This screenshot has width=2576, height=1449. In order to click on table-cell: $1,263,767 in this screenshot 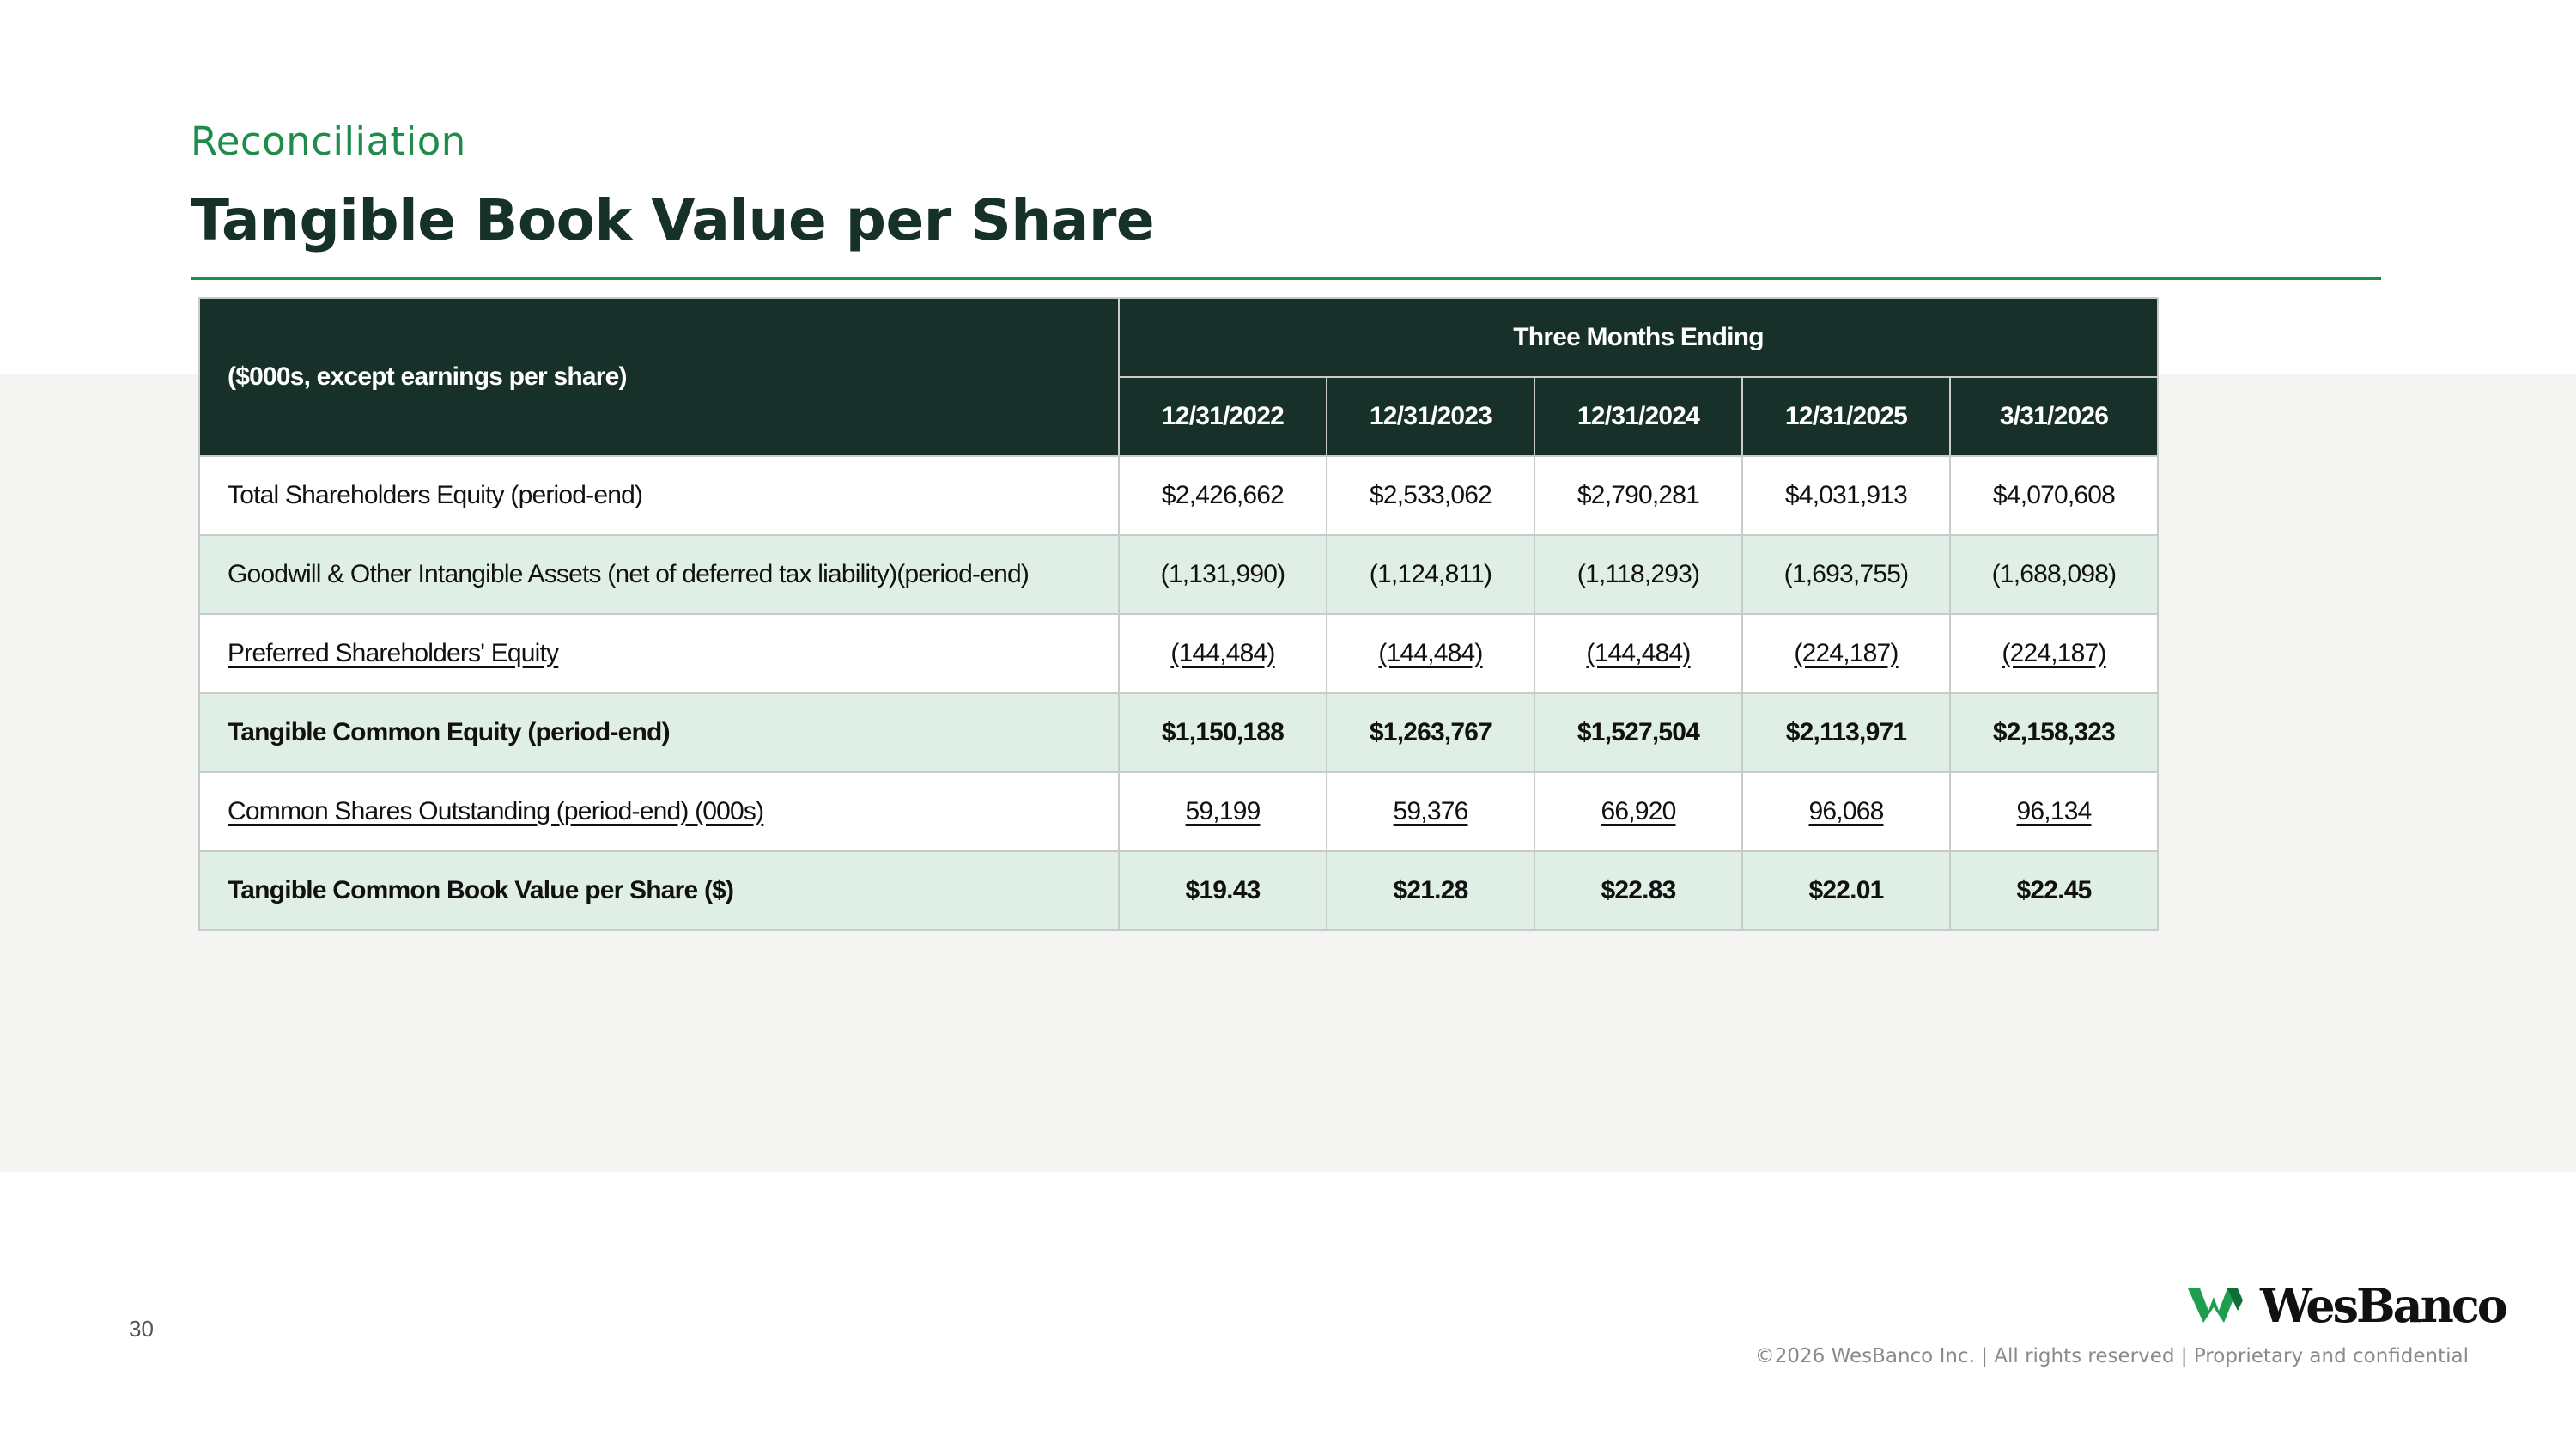, I will do `click(1430, 732)`.